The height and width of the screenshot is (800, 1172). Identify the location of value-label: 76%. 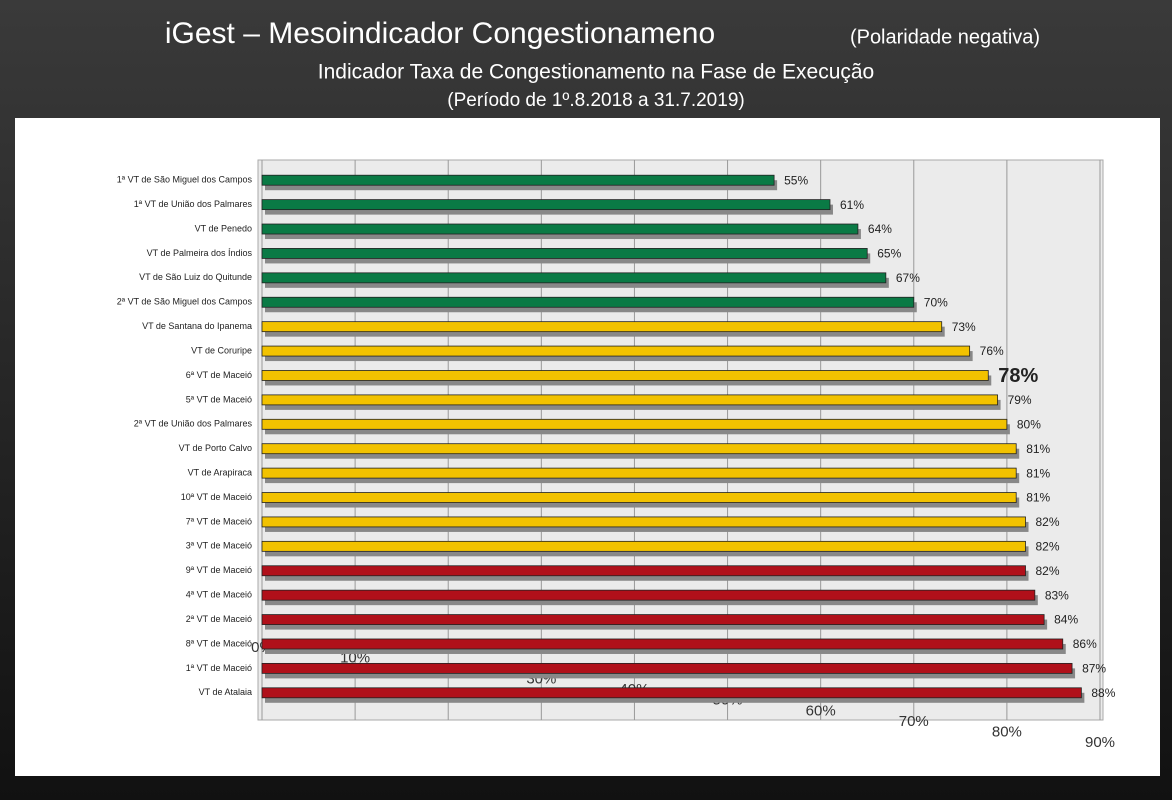
(992, 351).